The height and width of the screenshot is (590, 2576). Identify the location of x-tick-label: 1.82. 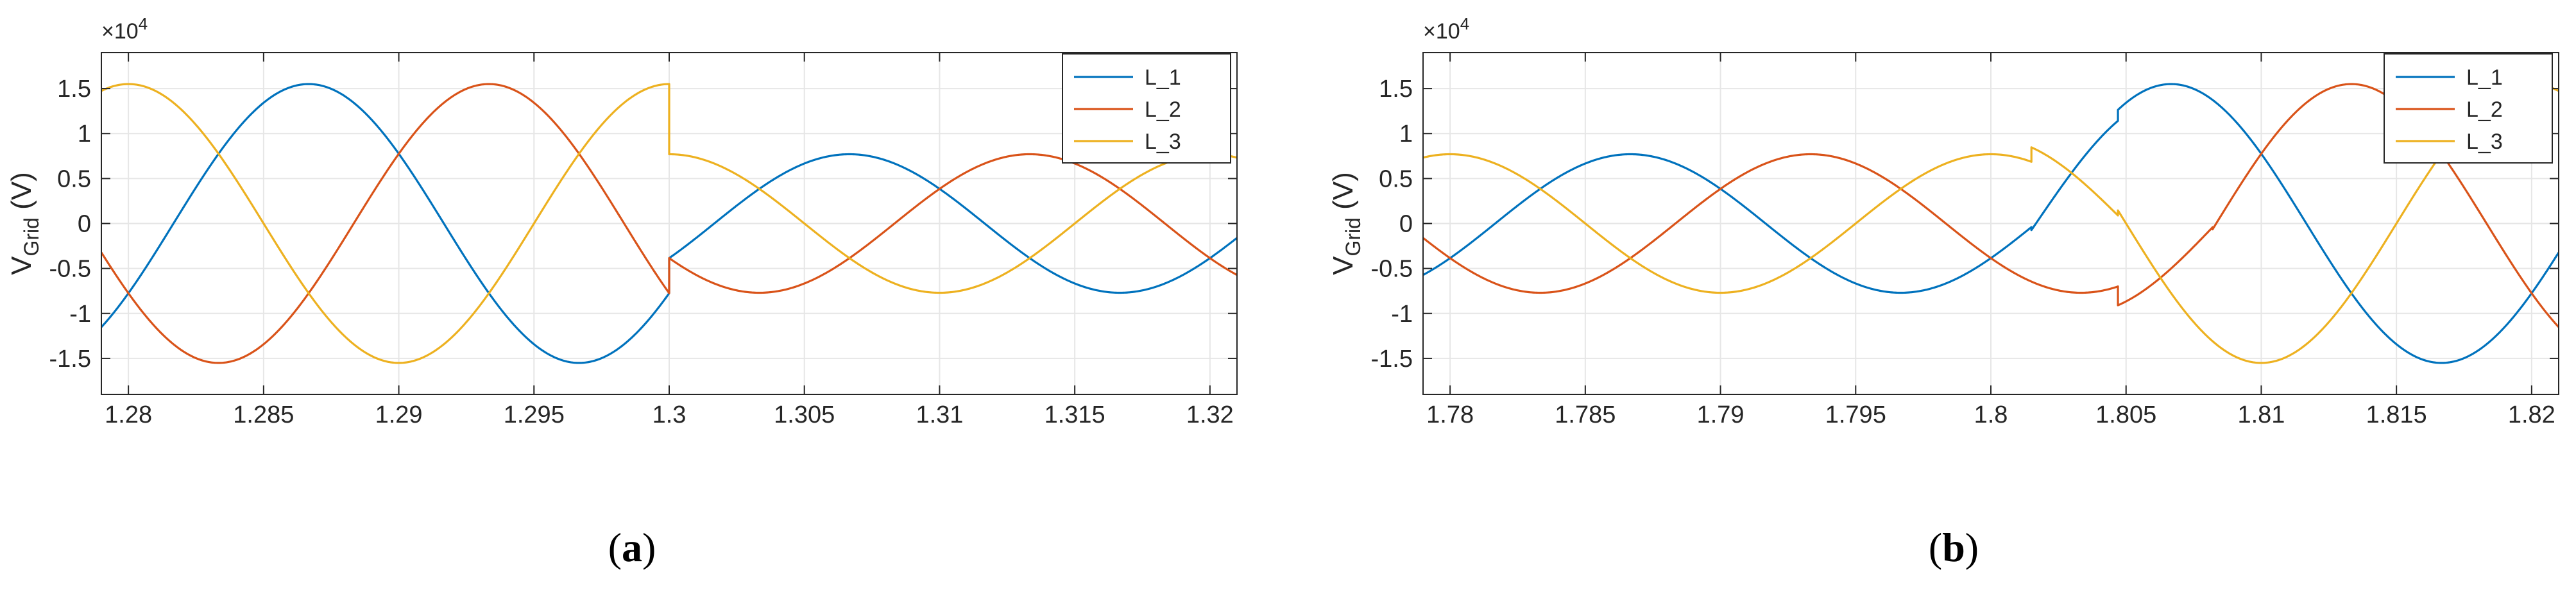
(2531, 414).